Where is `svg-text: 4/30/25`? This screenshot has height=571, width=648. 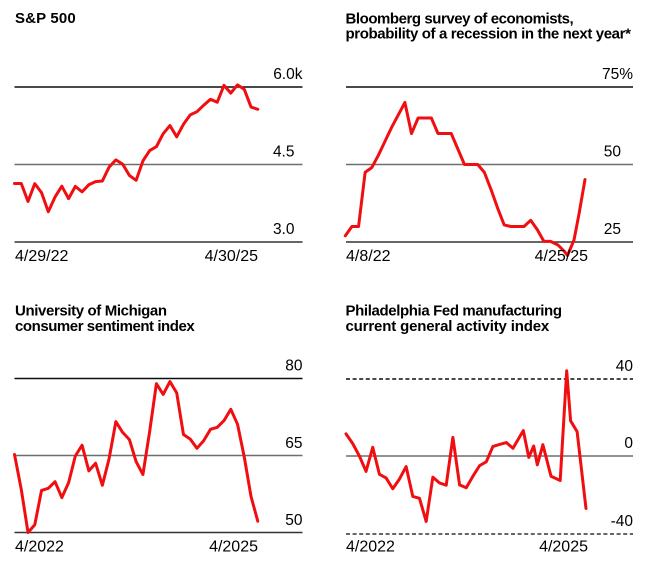
svg-text: 4/30/25 is located at coordinates (231, 256).